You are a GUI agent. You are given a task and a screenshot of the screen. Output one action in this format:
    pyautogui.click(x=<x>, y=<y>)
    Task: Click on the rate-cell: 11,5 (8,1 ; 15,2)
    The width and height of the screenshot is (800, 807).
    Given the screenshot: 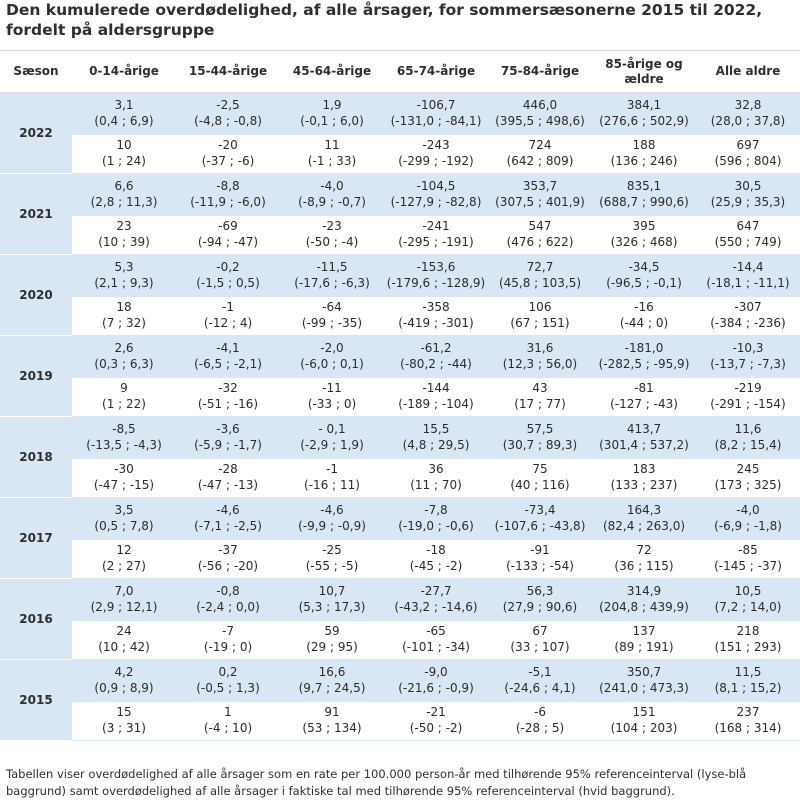 What is the action you would take?
    pyautogui.click(x=748, y=680)
    